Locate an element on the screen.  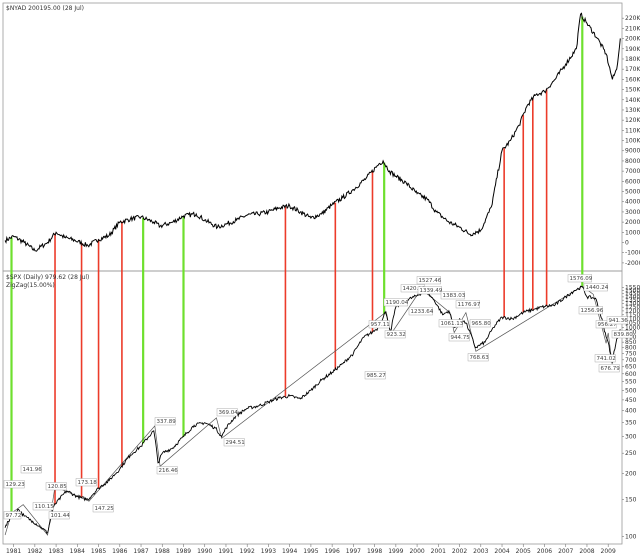
x-tick-label: 1984 is located at coordinates (77, 551).